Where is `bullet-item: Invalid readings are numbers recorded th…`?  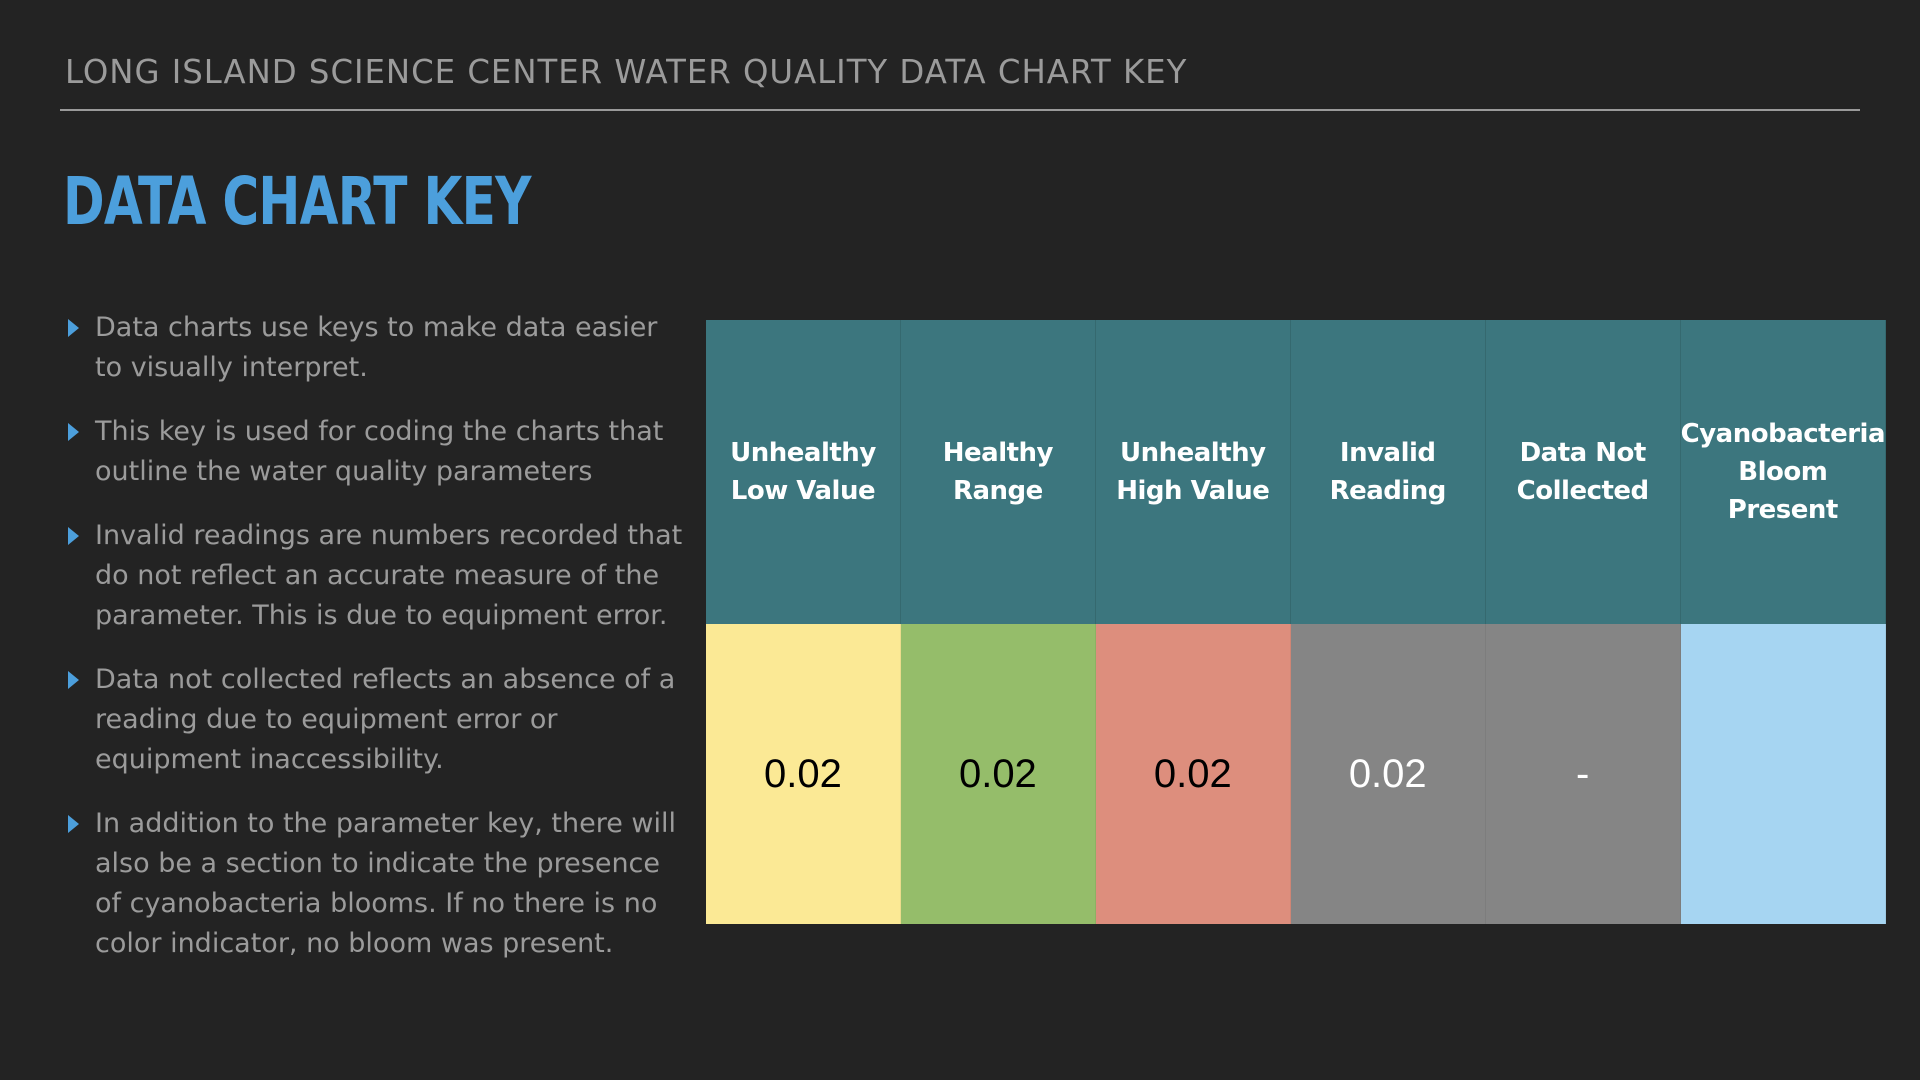
bullet-item: Invalid readings are numbers recorded th… is located at coordinates (376, 576).